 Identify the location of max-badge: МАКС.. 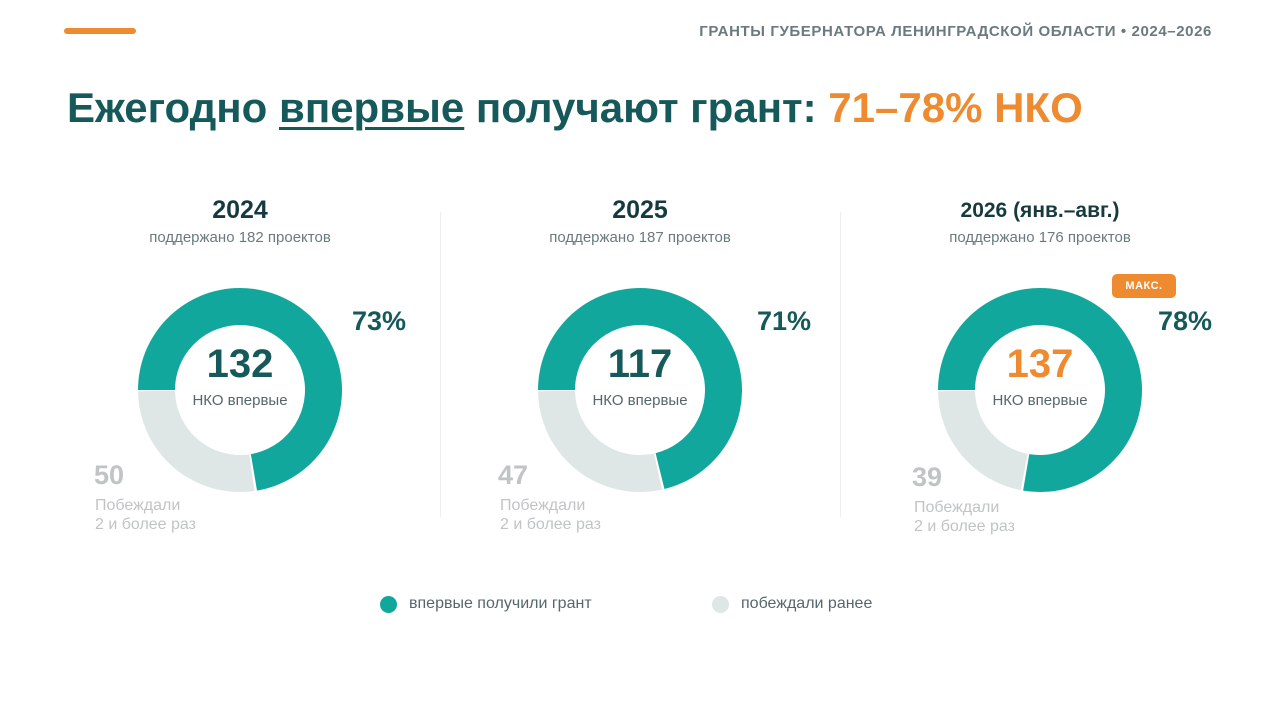
(1144, 286).